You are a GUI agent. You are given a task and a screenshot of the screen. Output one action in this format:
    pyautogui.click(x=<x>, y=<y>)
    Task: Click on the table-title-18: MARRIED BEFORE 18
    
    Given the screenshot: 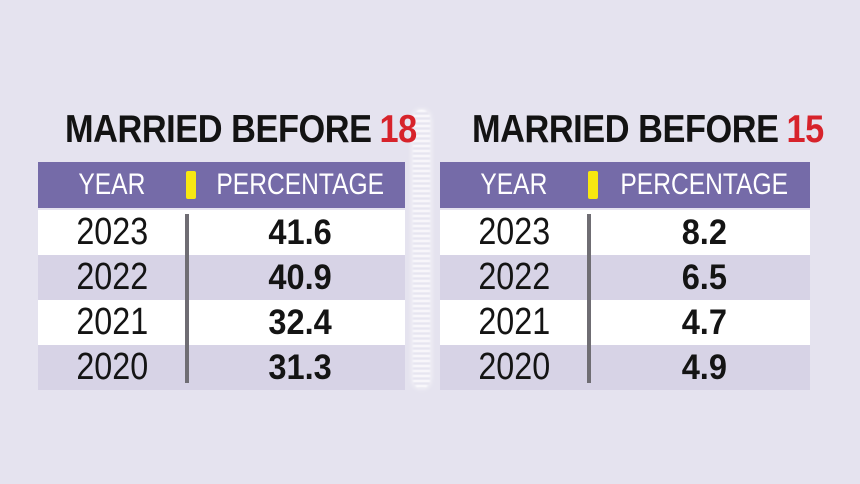 What is the action you would take?
    pyautogui.click(x=241, y=130)
    